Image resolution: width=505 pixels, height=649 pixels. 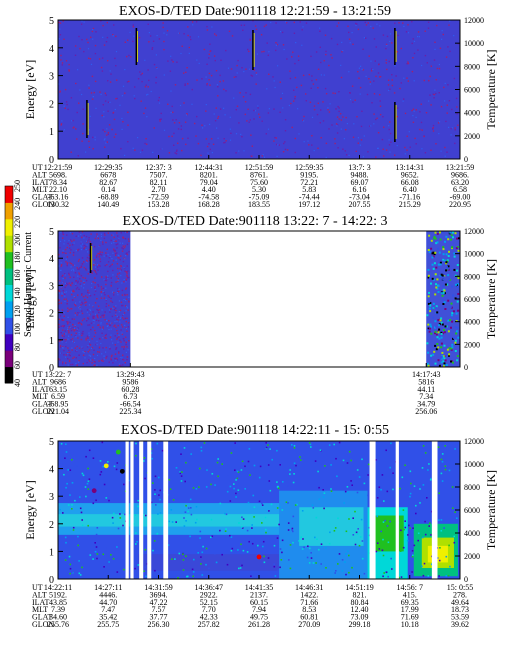 What do you see at coordinates (472, 299) in the screenshot?
I see `y2-tick-label: 6000` at bounding box center [472, 299].